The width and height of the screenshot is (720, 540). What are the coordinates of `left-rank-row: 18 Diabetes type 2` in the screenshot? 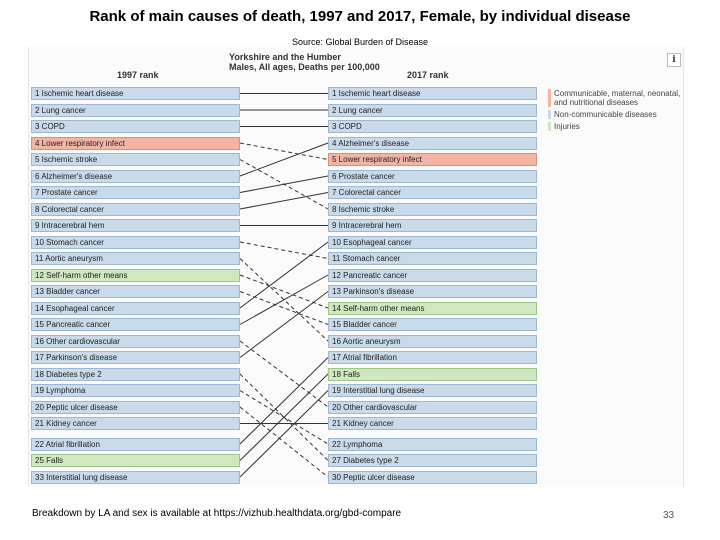 It's located at (135, 374).